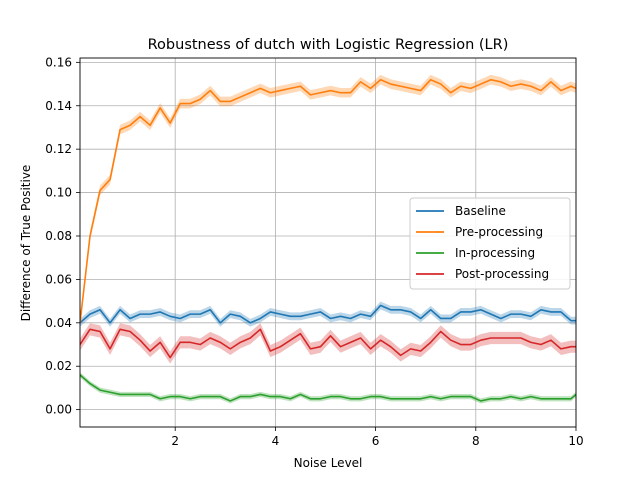  Describe the element at coordinates (58, 62) in the screenshot. I see `y-tick-label: 0.16` at that location.